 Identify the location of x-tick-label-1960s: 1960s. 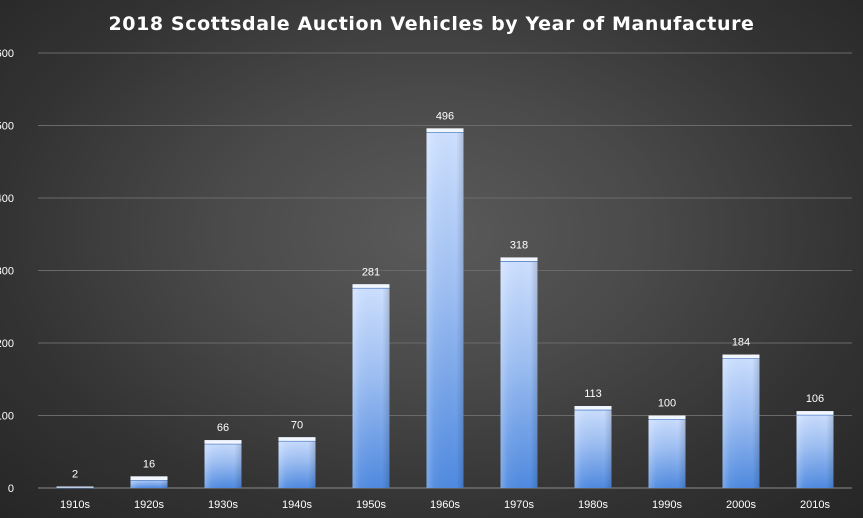
(445, 505).